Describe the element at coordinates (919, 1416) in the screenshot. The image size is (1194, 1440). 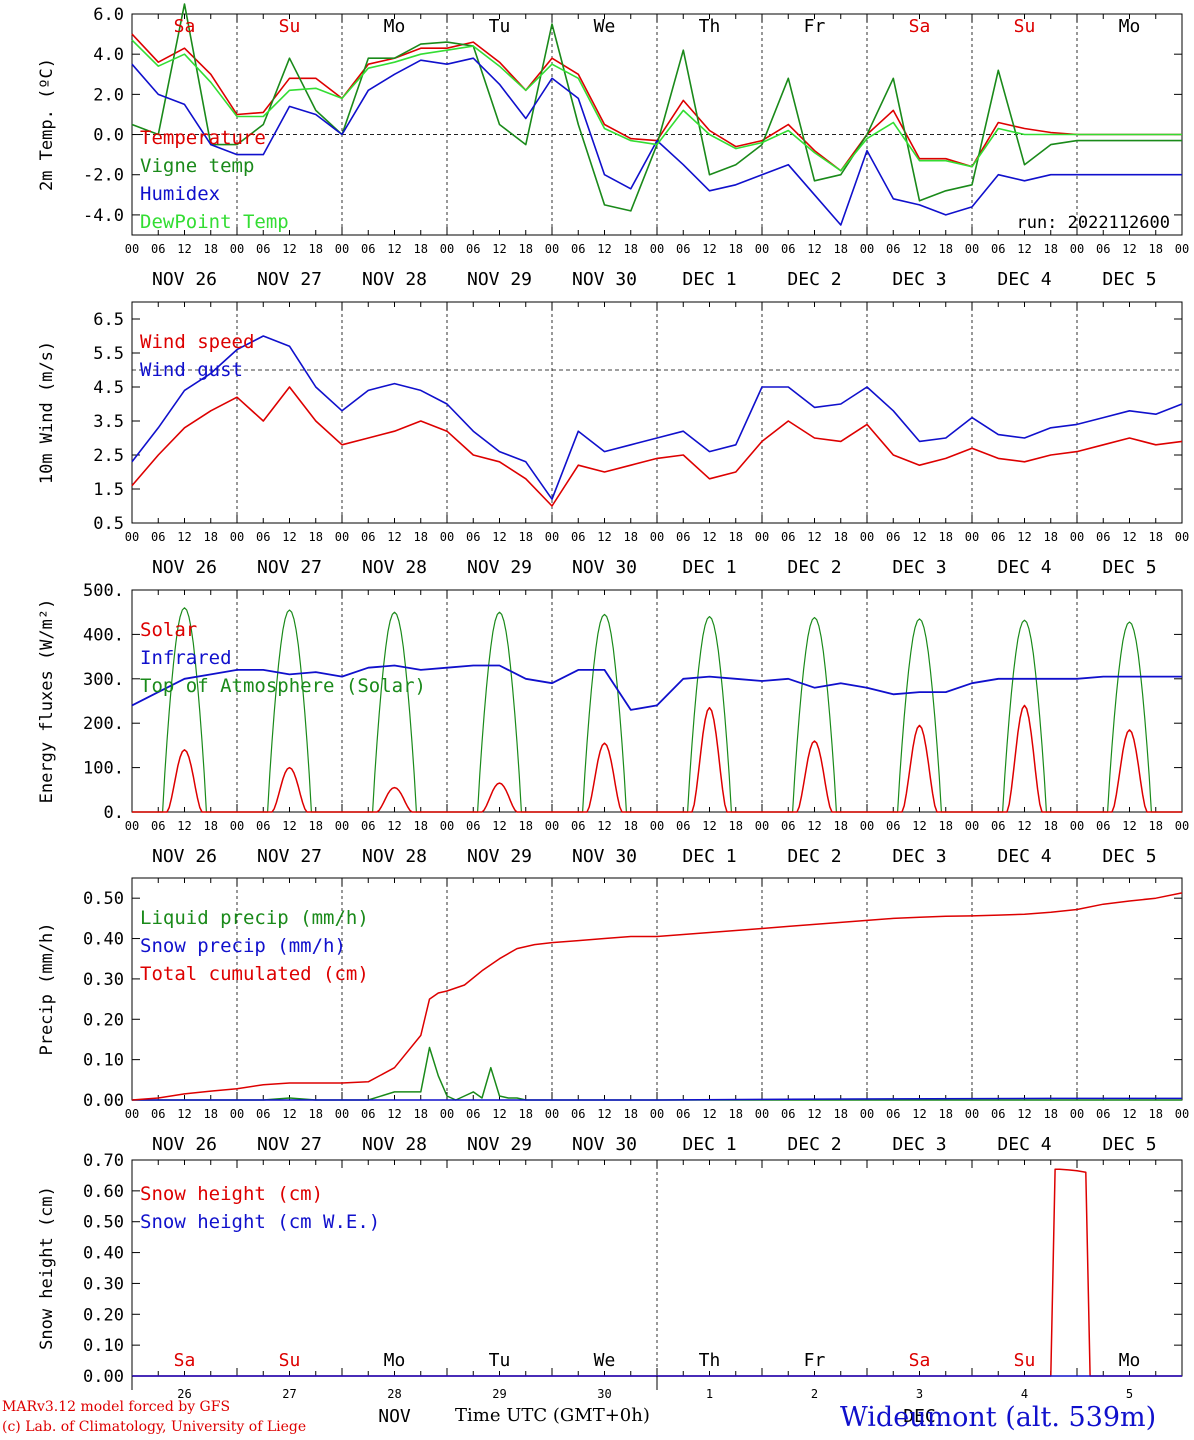
I see `month-label: DEC` at that location.